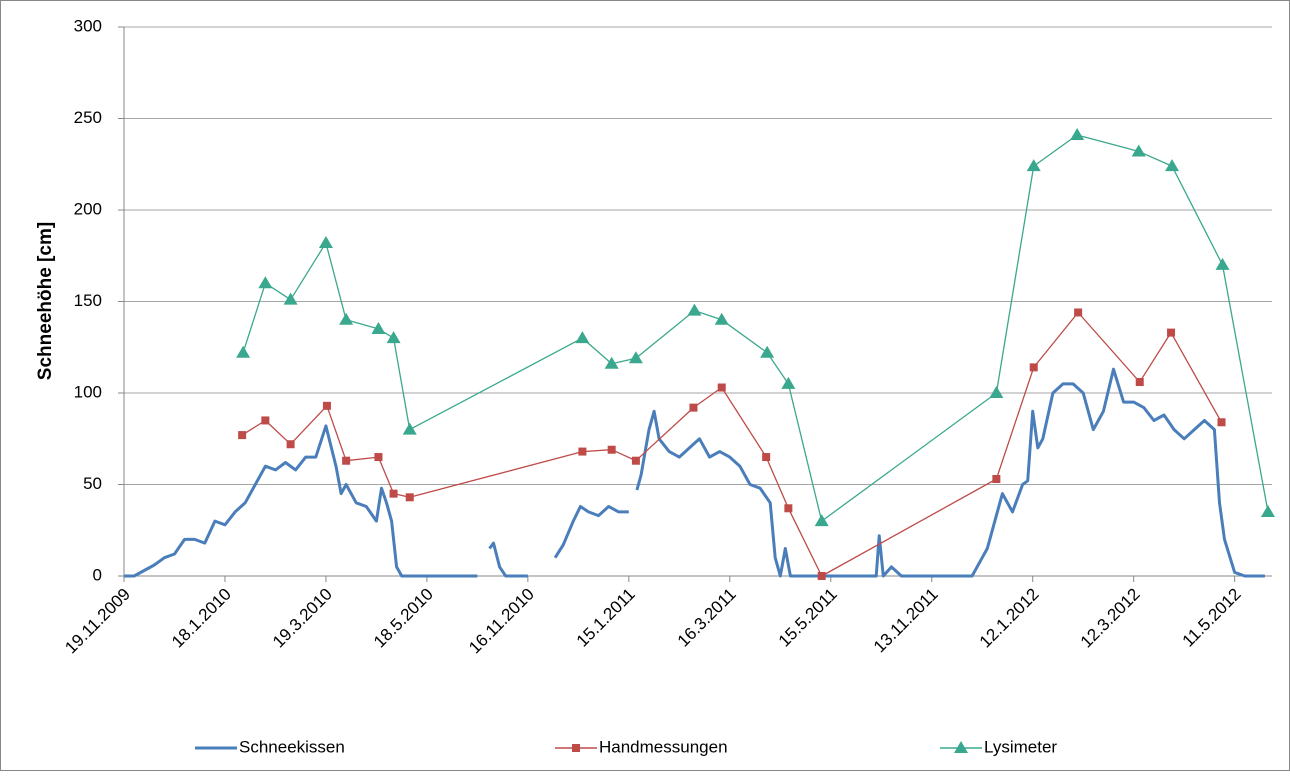 This screenshot has height=776, width=1290. What do you see at coordinates (97, 574) in the screenshot?
I see `y-tick-label: 0` at bounding box center [97, 574].